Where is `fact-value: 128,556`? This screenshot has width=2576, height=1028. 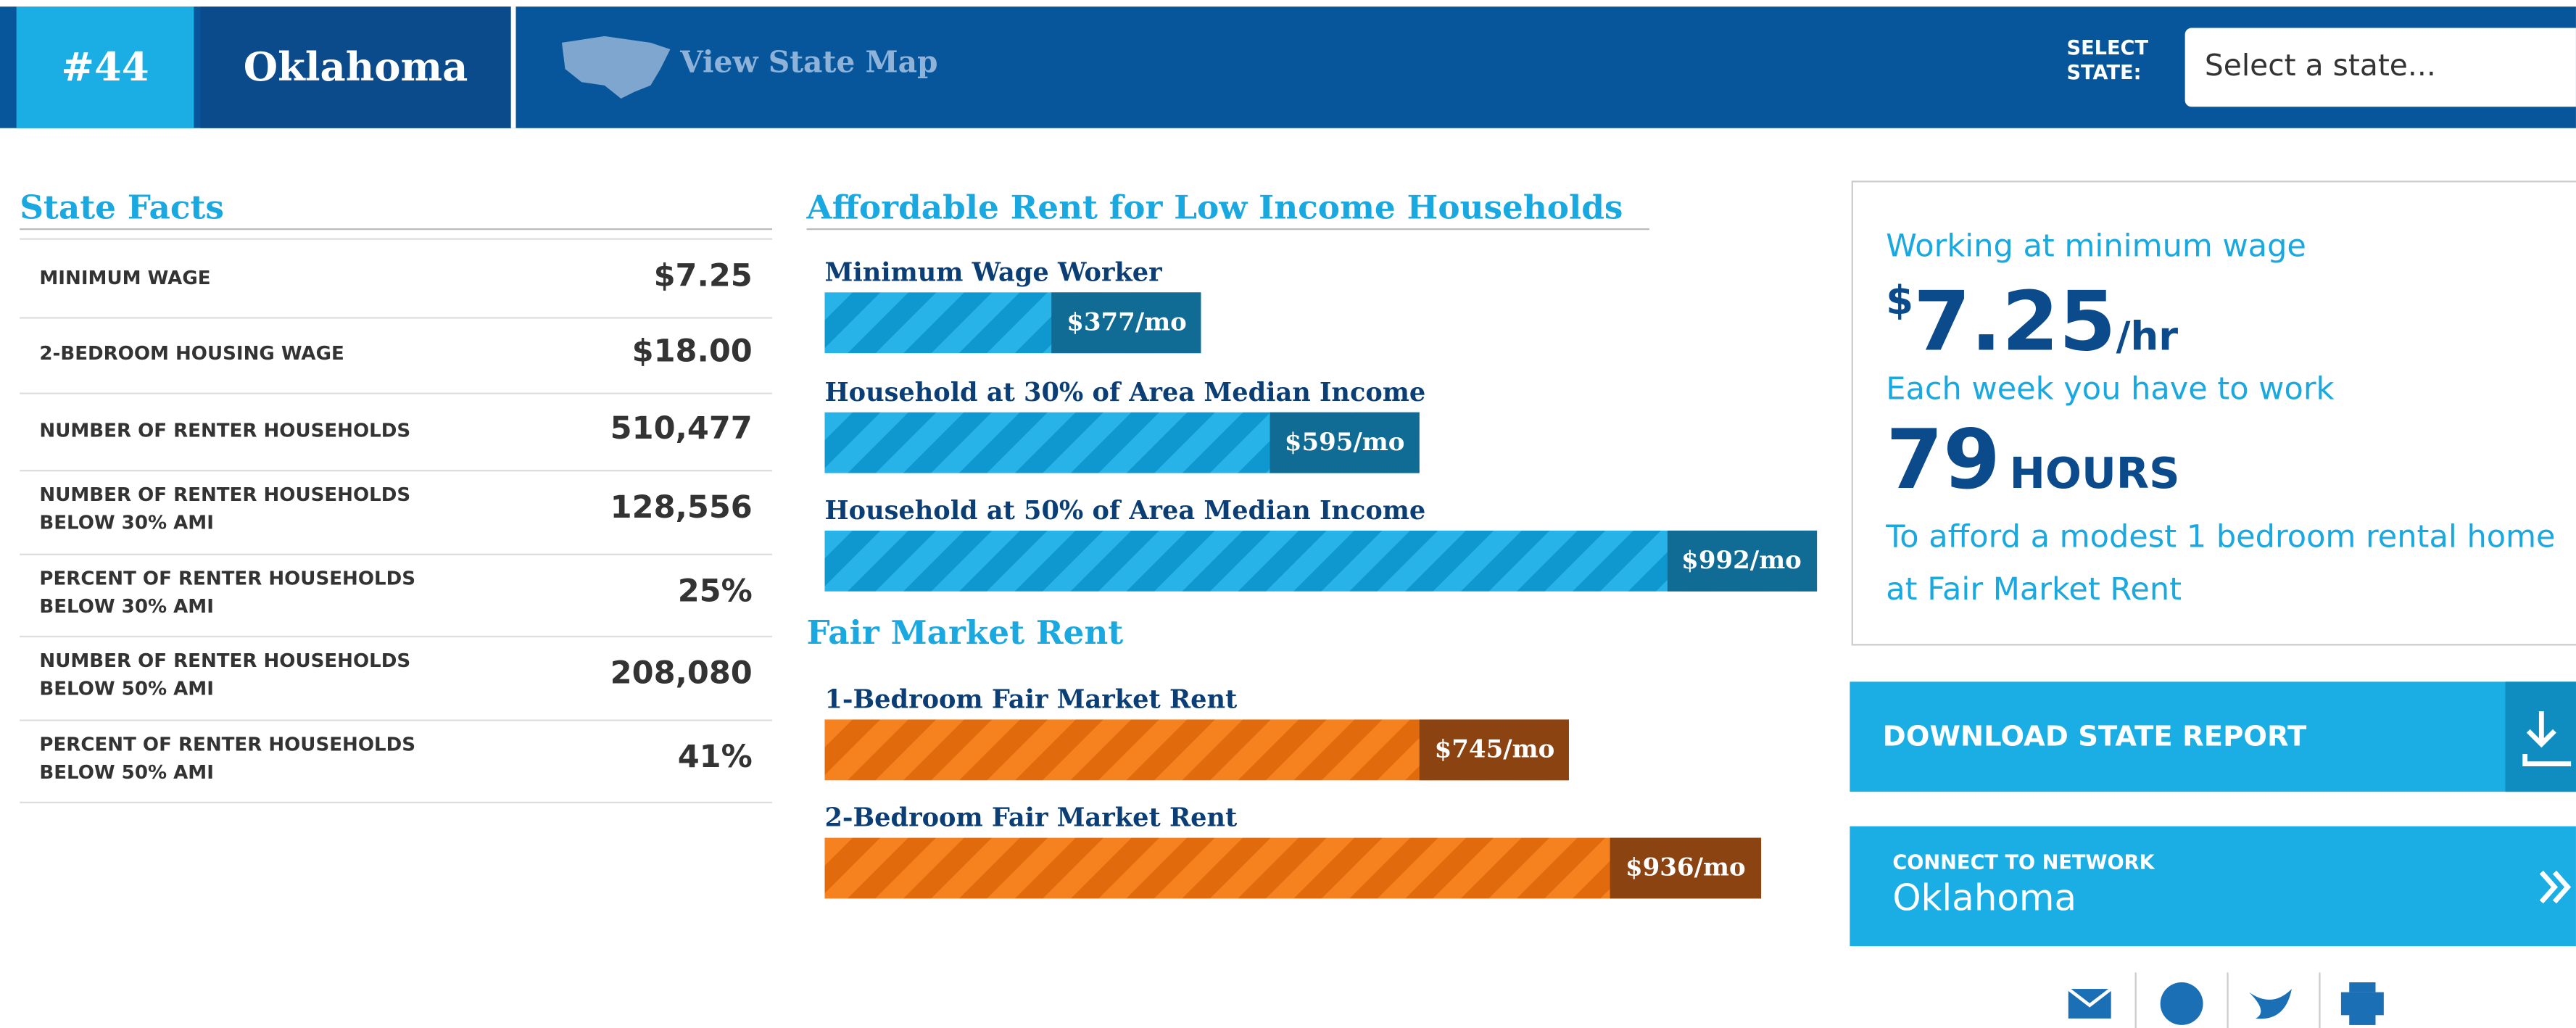 fact-value: 128,556 is located at coordinates (681, 507).